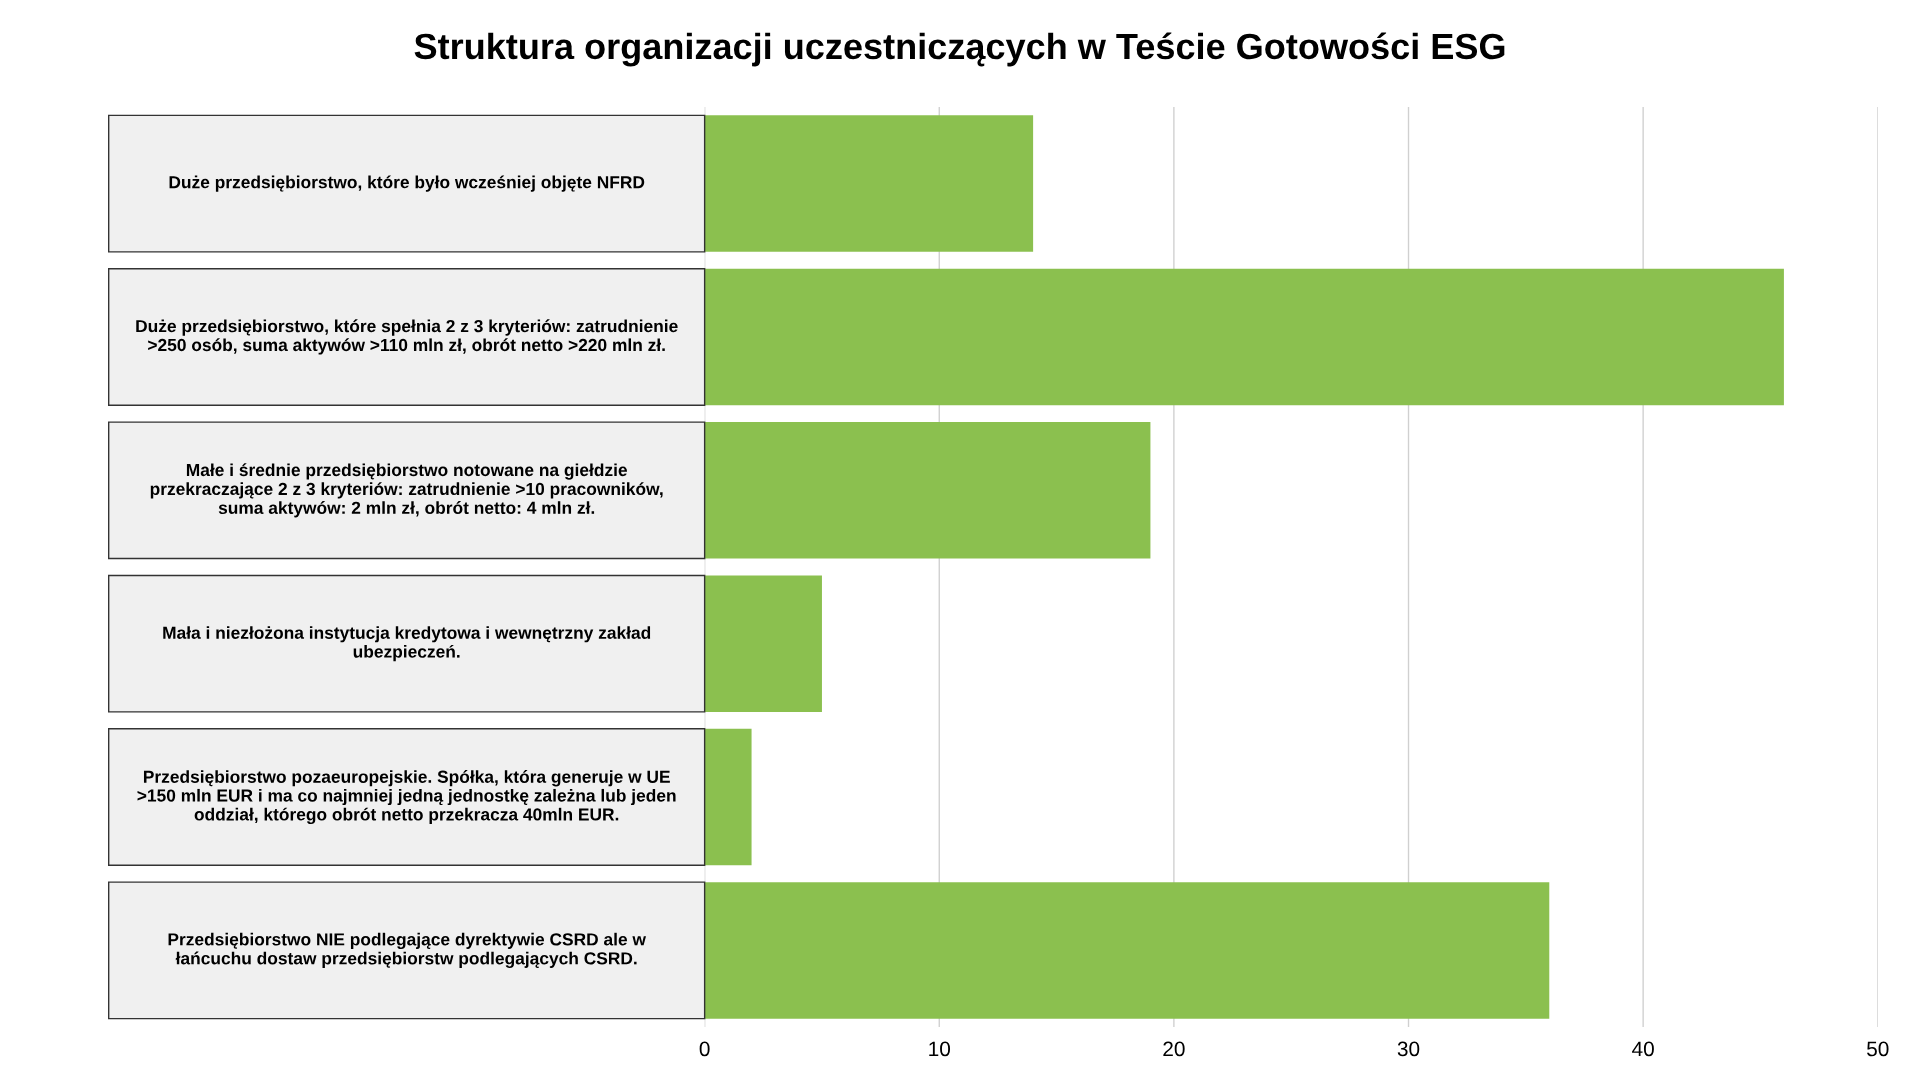 Image resolution: width=1920 pixels, height=1080 pixels. I want to click on y-tick-label: Mała i niezłożona instytucja kredytowa i wewnętrzny zakład ubezpieczeń., so click(407, 644).